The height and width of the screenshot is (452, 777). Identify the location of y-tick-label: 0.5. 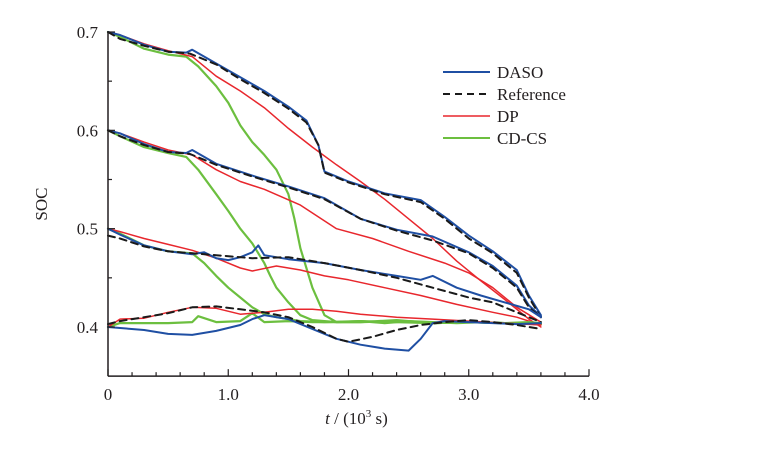
(87, 229).